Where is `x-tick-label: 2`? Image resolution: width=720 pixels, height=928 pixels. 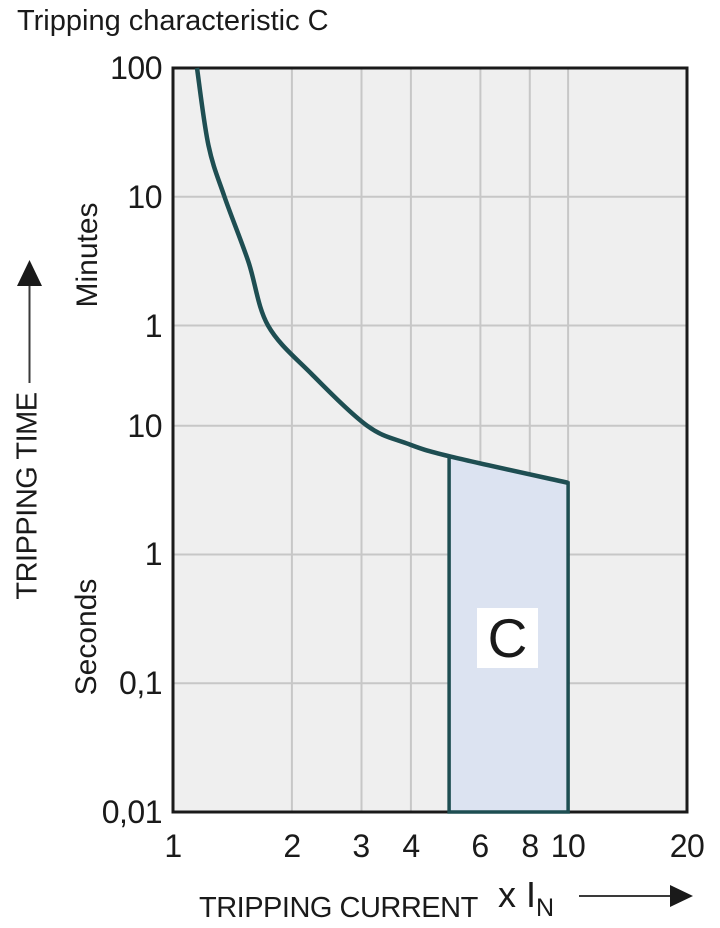 x-tick-label: 2 is located at coordinates (292, 846).